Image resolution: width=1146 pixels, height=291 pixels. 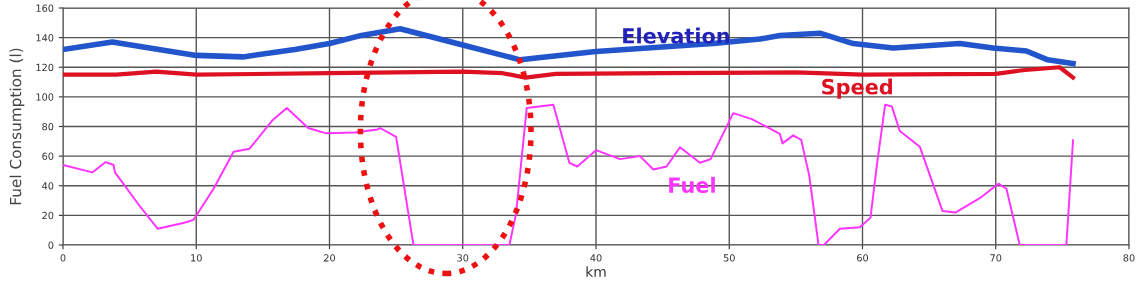 What do you see at coordinates (330, 258) in the screenshot?
I see `x-tick-label: 20` at bounding box center [330, 258].